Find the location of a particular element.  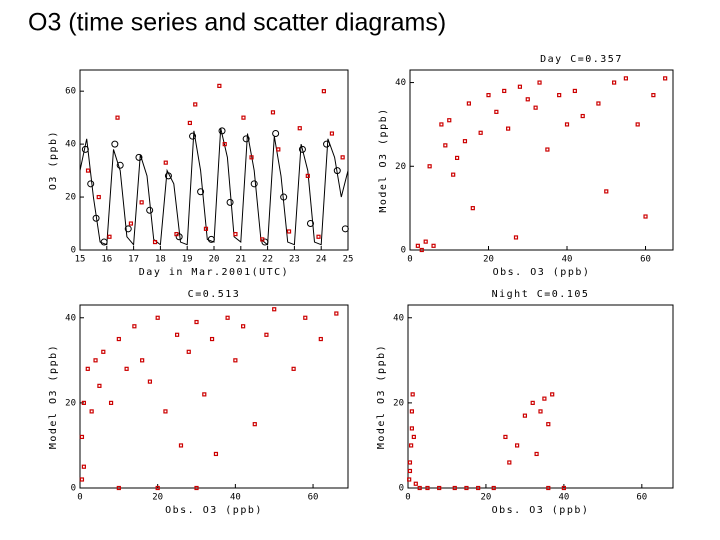

slide-title: O3 (time series and scatter diagrams) is located at coordinates (237, 23).